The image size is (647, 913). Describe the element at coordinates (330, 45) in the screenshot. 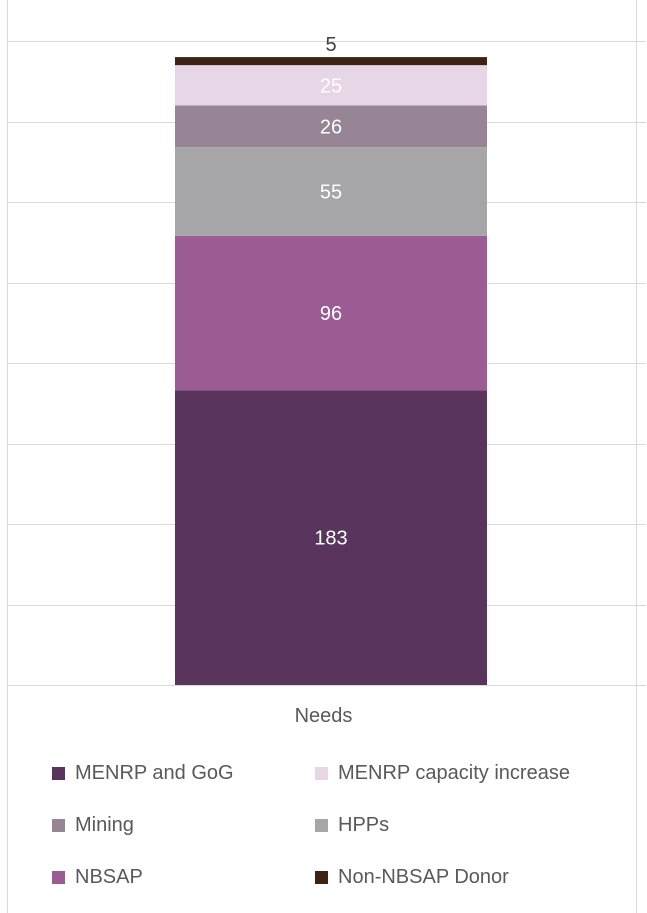

I see `data-label: 5` at that location.